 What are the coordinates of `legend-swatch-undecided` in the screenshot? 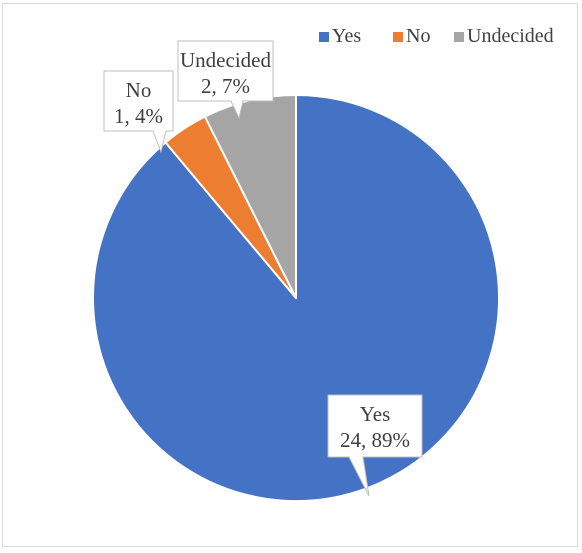 It's located at (459, 37).